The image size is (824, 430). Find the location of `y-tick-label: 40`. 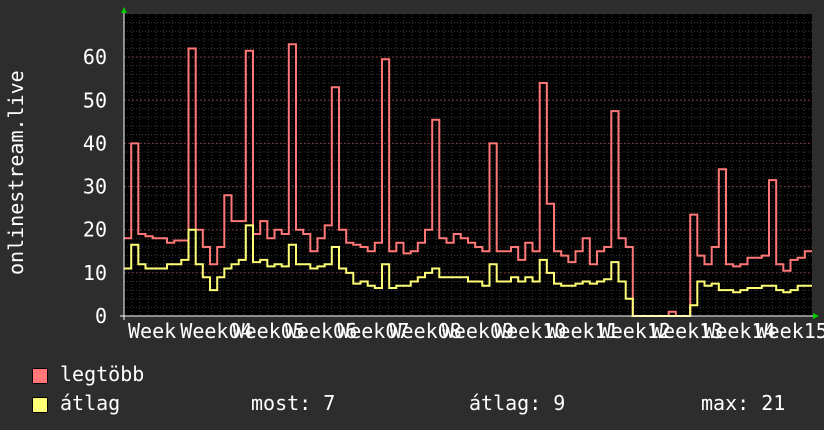

y-tick-label: 40 is located at coordinates (95, 143).